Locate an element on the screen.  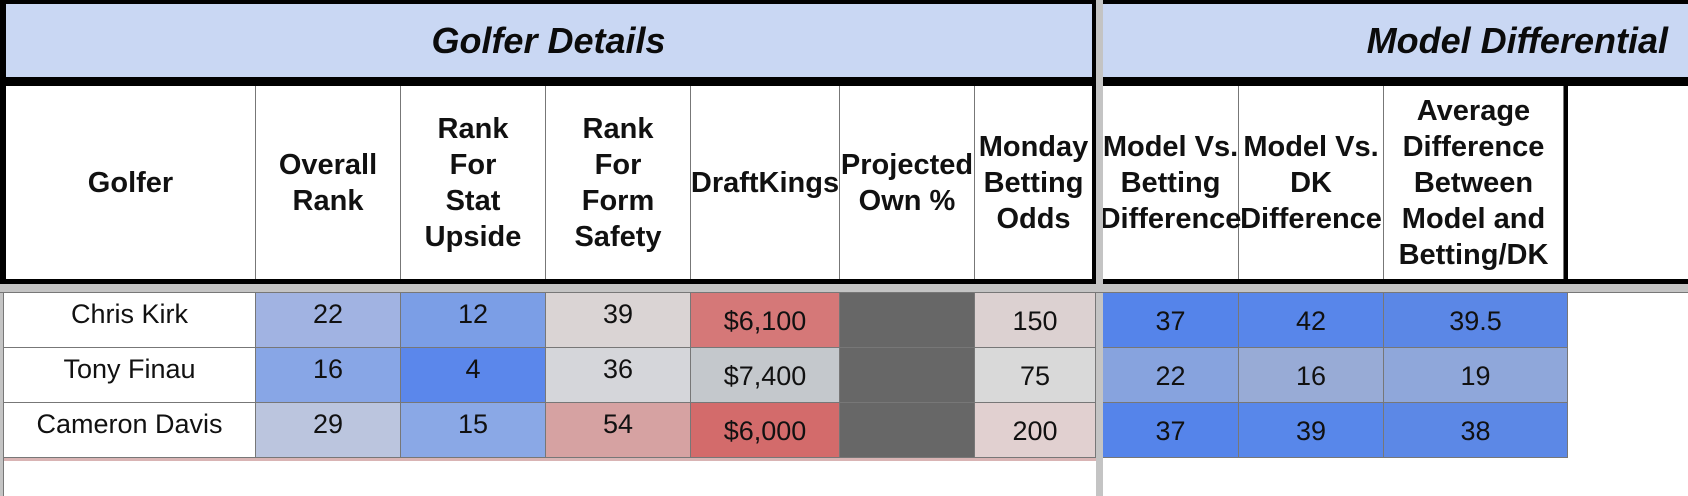
column-header-golfer-label: Golfer is located at coordinates (130, 182).